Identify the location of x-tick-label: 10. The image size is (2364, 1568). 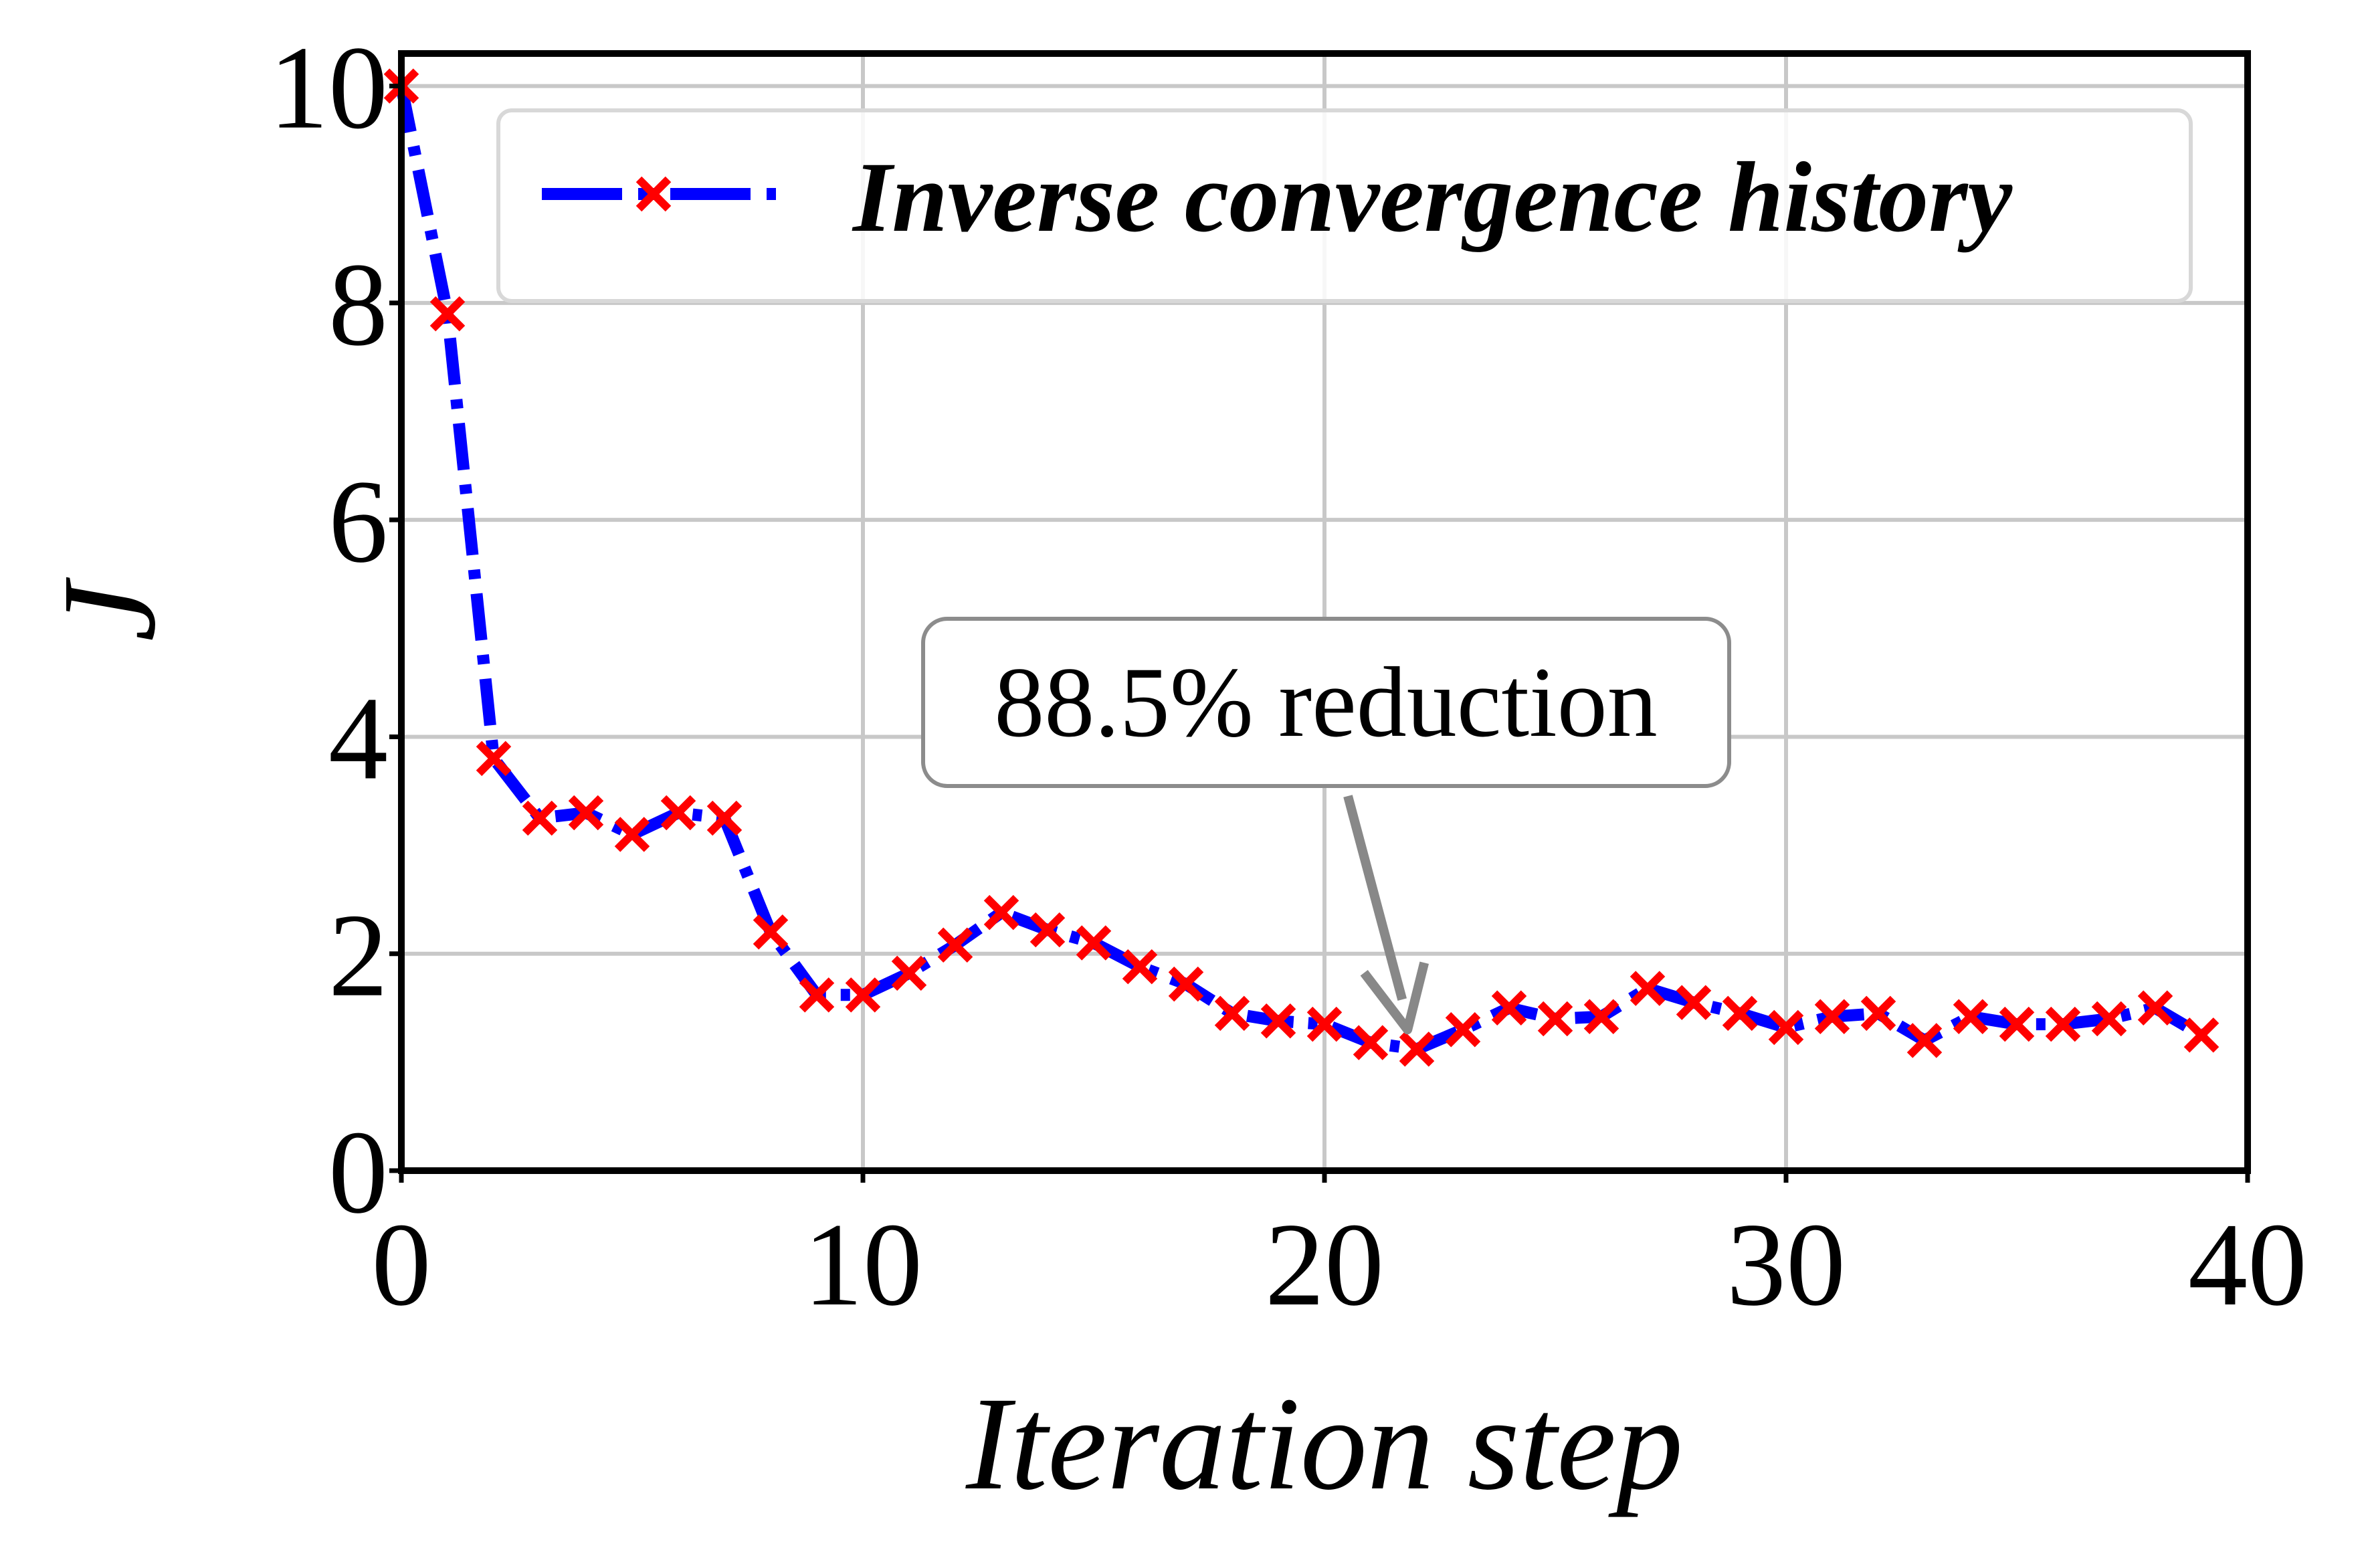
(862, 1264).